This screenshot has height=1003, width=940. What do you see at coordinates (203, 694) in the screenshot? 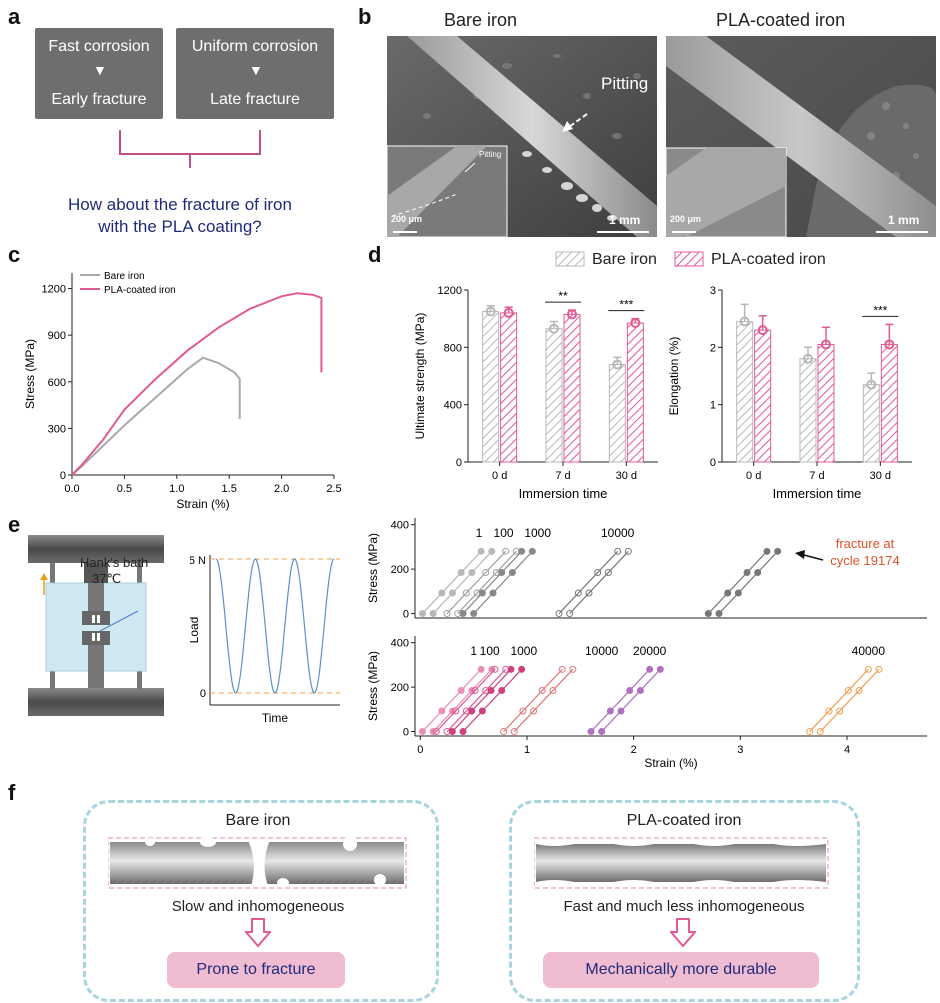
I see `bottom-tick-label: 0` at bounding box center [203, 694].